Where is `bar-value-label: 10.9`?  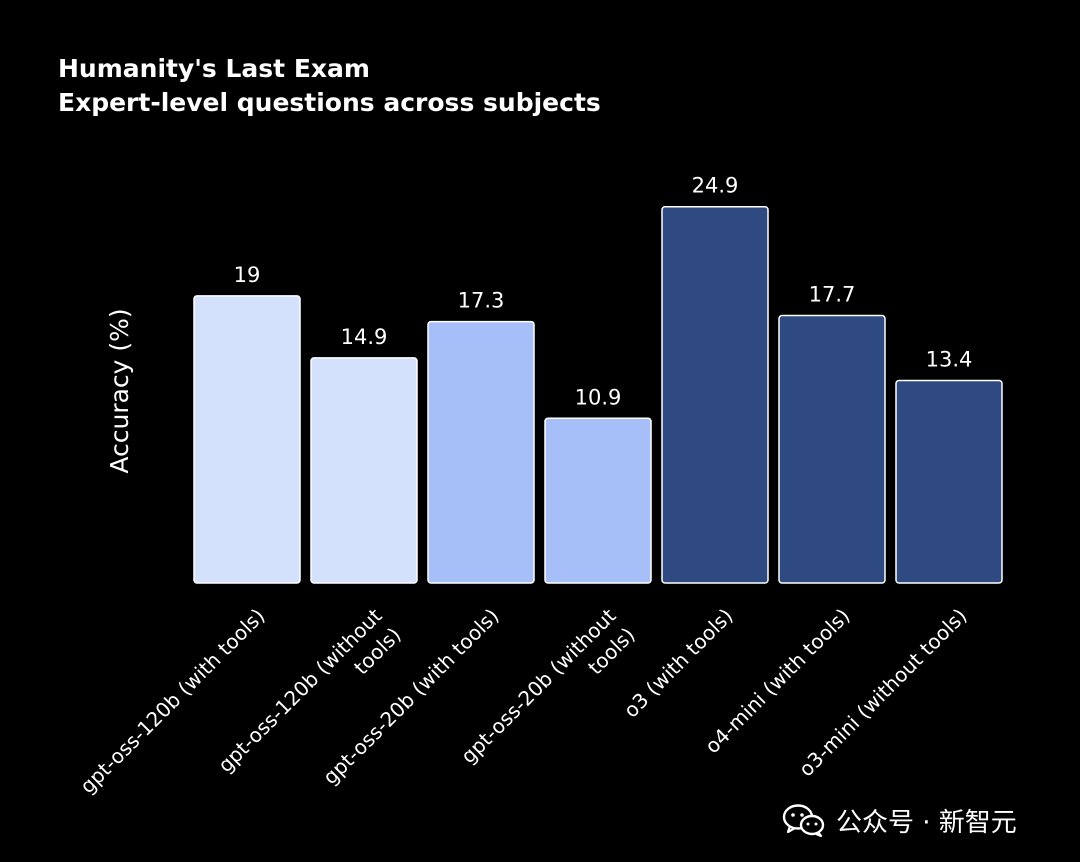 bar-value-label: 10.9 is located at coordinates (598, 397).